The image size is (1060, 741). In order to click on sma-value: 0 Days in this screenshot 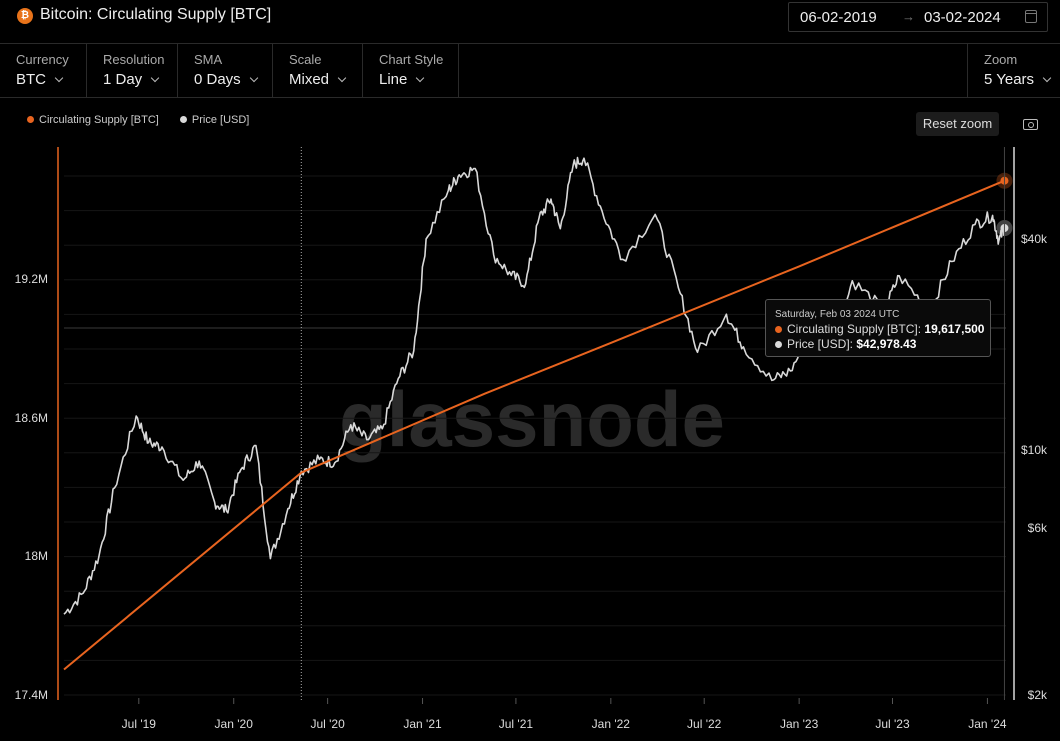, I will do `click(226, 79)`.